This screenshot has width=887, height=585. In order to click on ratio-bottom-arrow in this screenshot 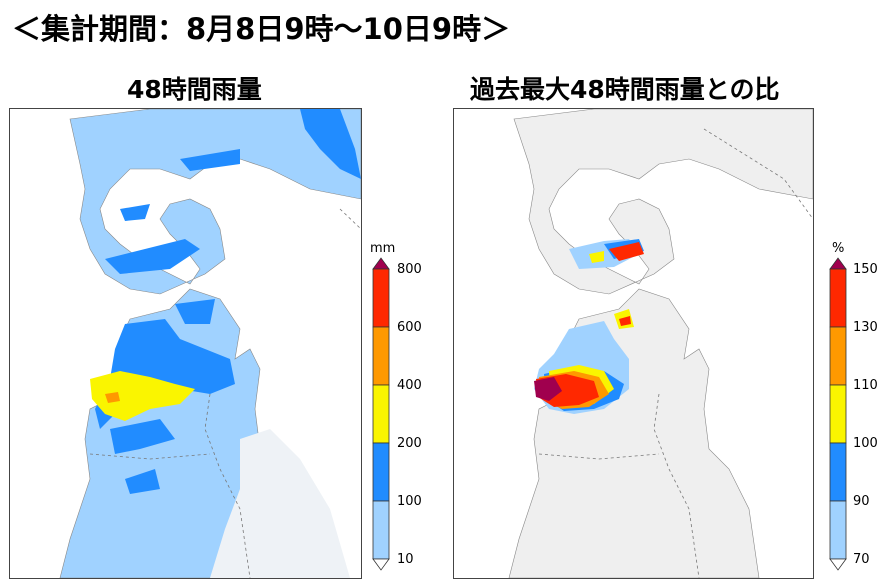, I will do `click(838, 564)`.